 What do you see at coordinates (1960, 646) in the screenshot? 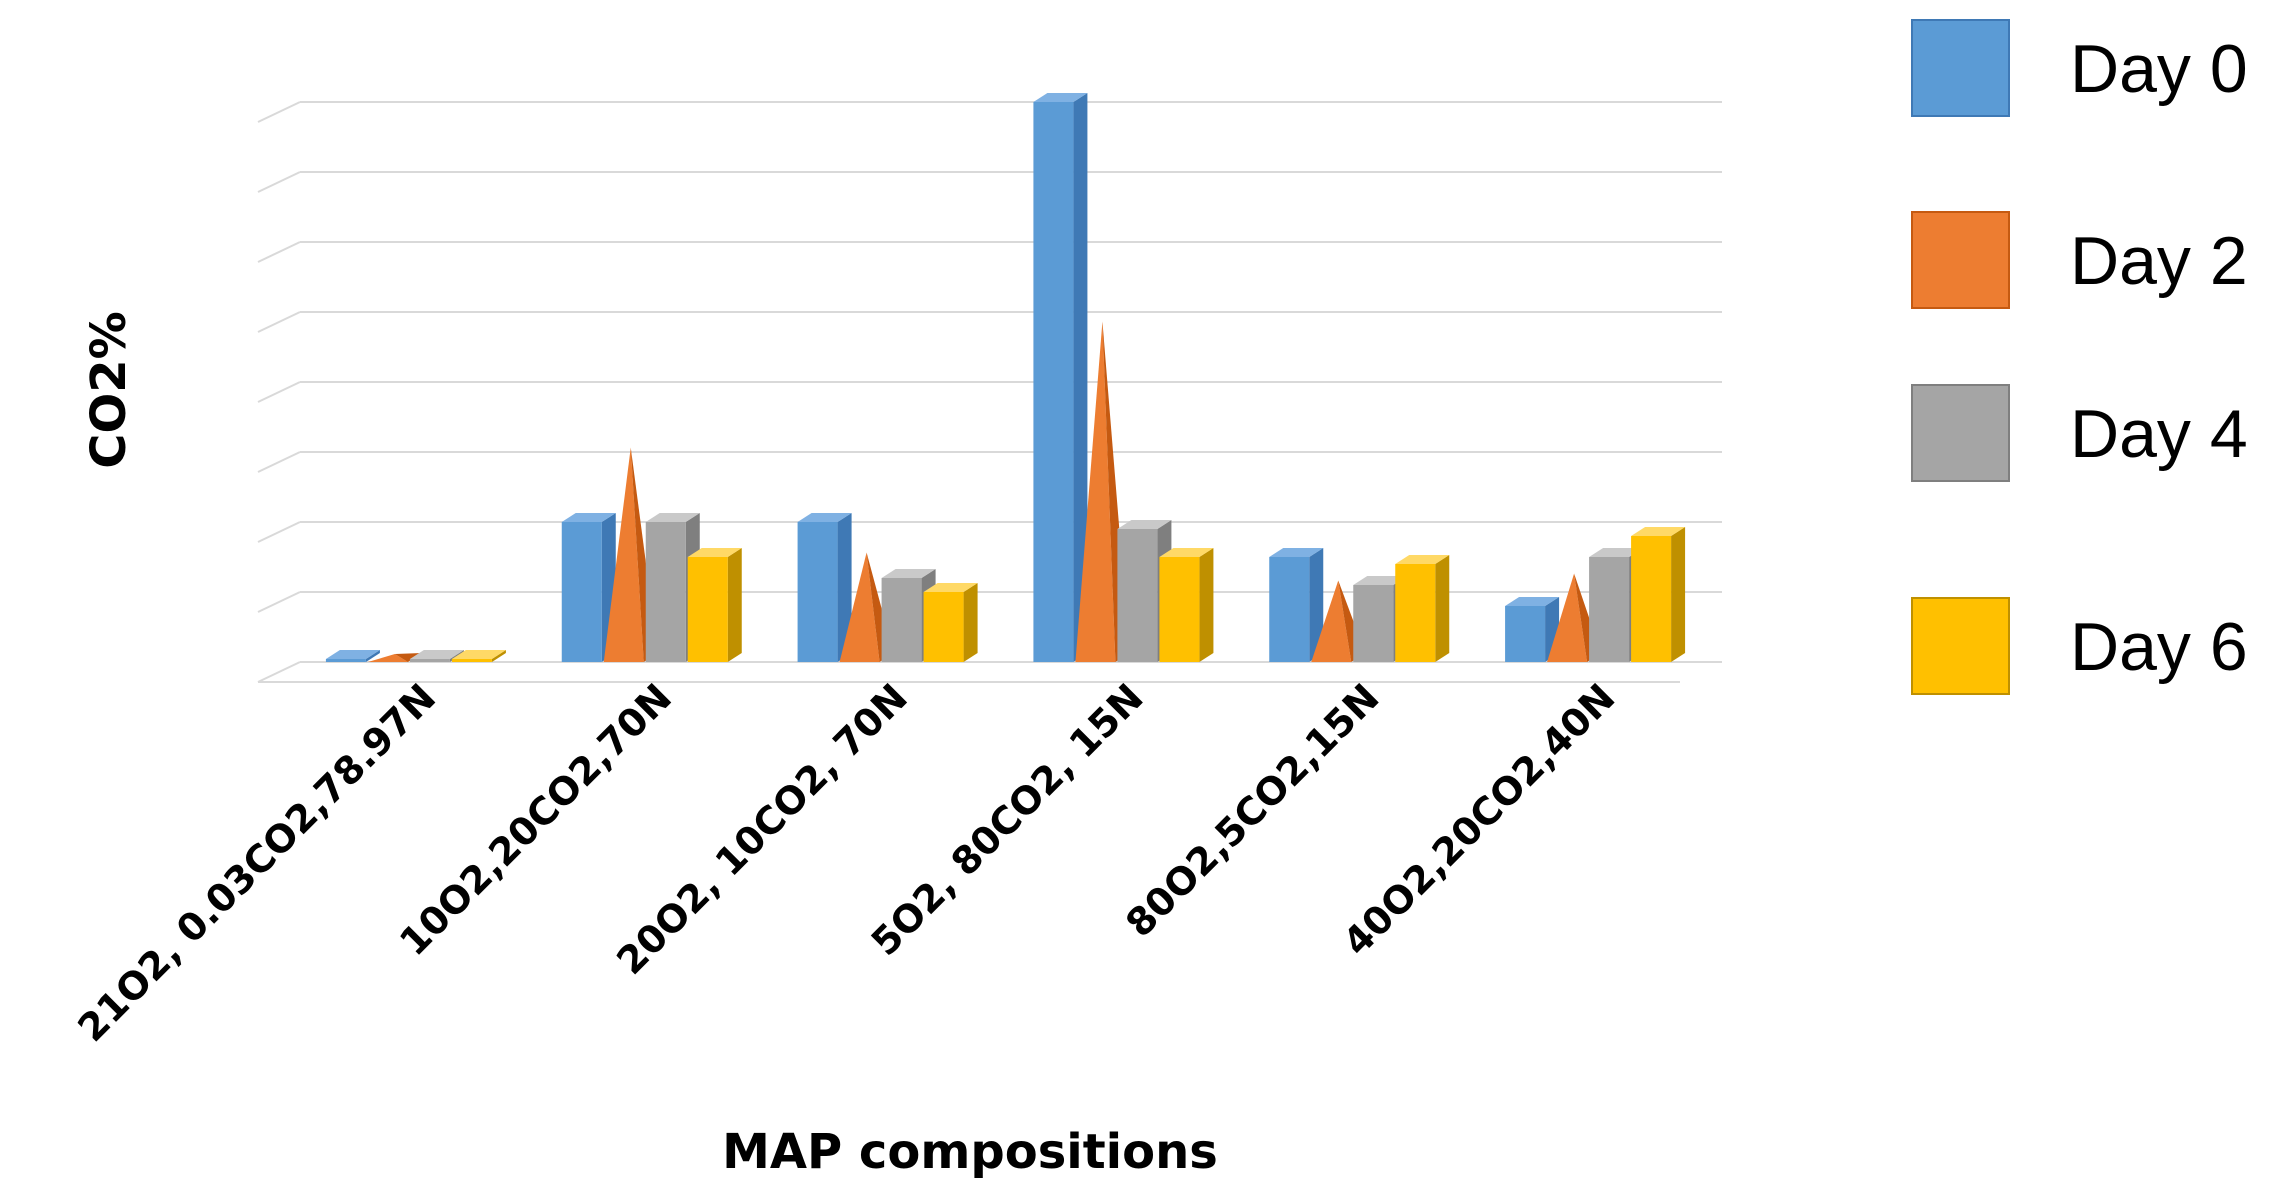
I see `legend-swatch-day6` at bounding box center [1960, 646].